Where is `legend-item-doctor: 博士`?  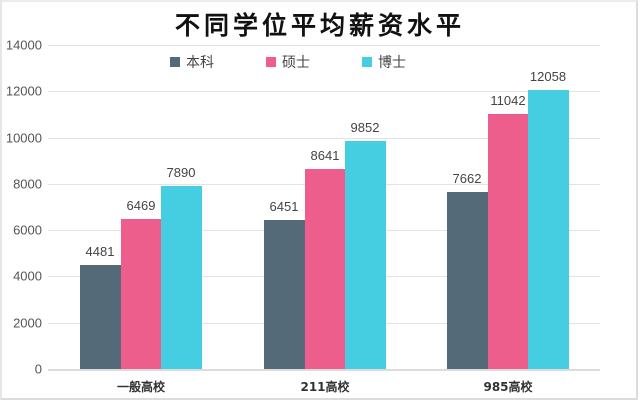 legend-item-doctor: 博士 is located at coordinates (384, 62).